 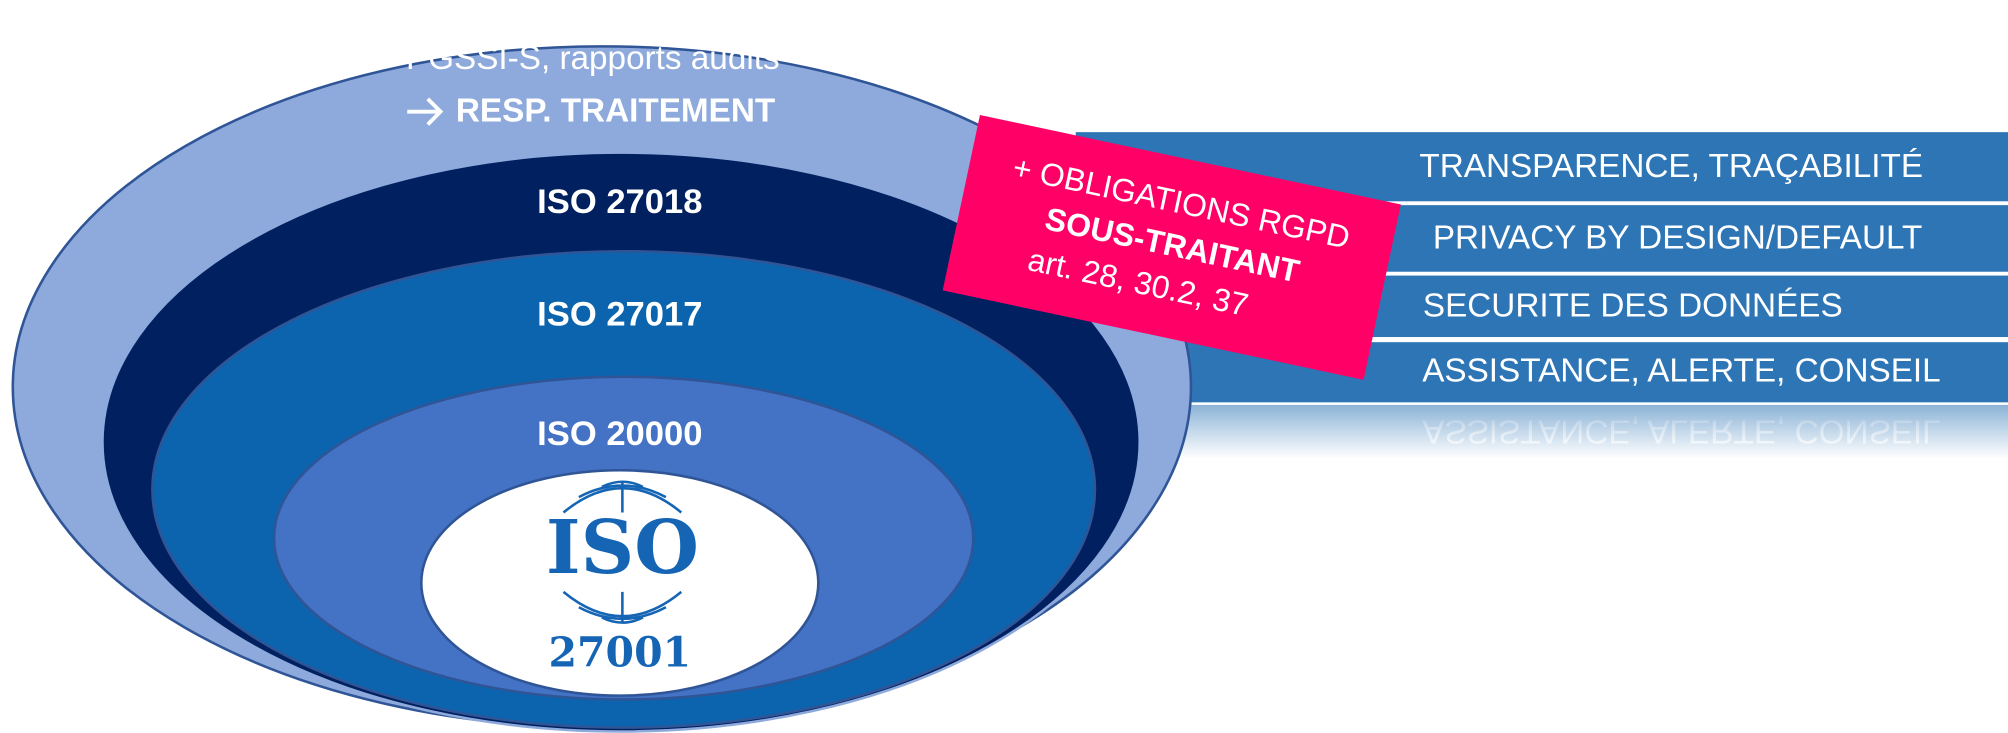 I want to click on callout-box, so click(x=1171, y=247).